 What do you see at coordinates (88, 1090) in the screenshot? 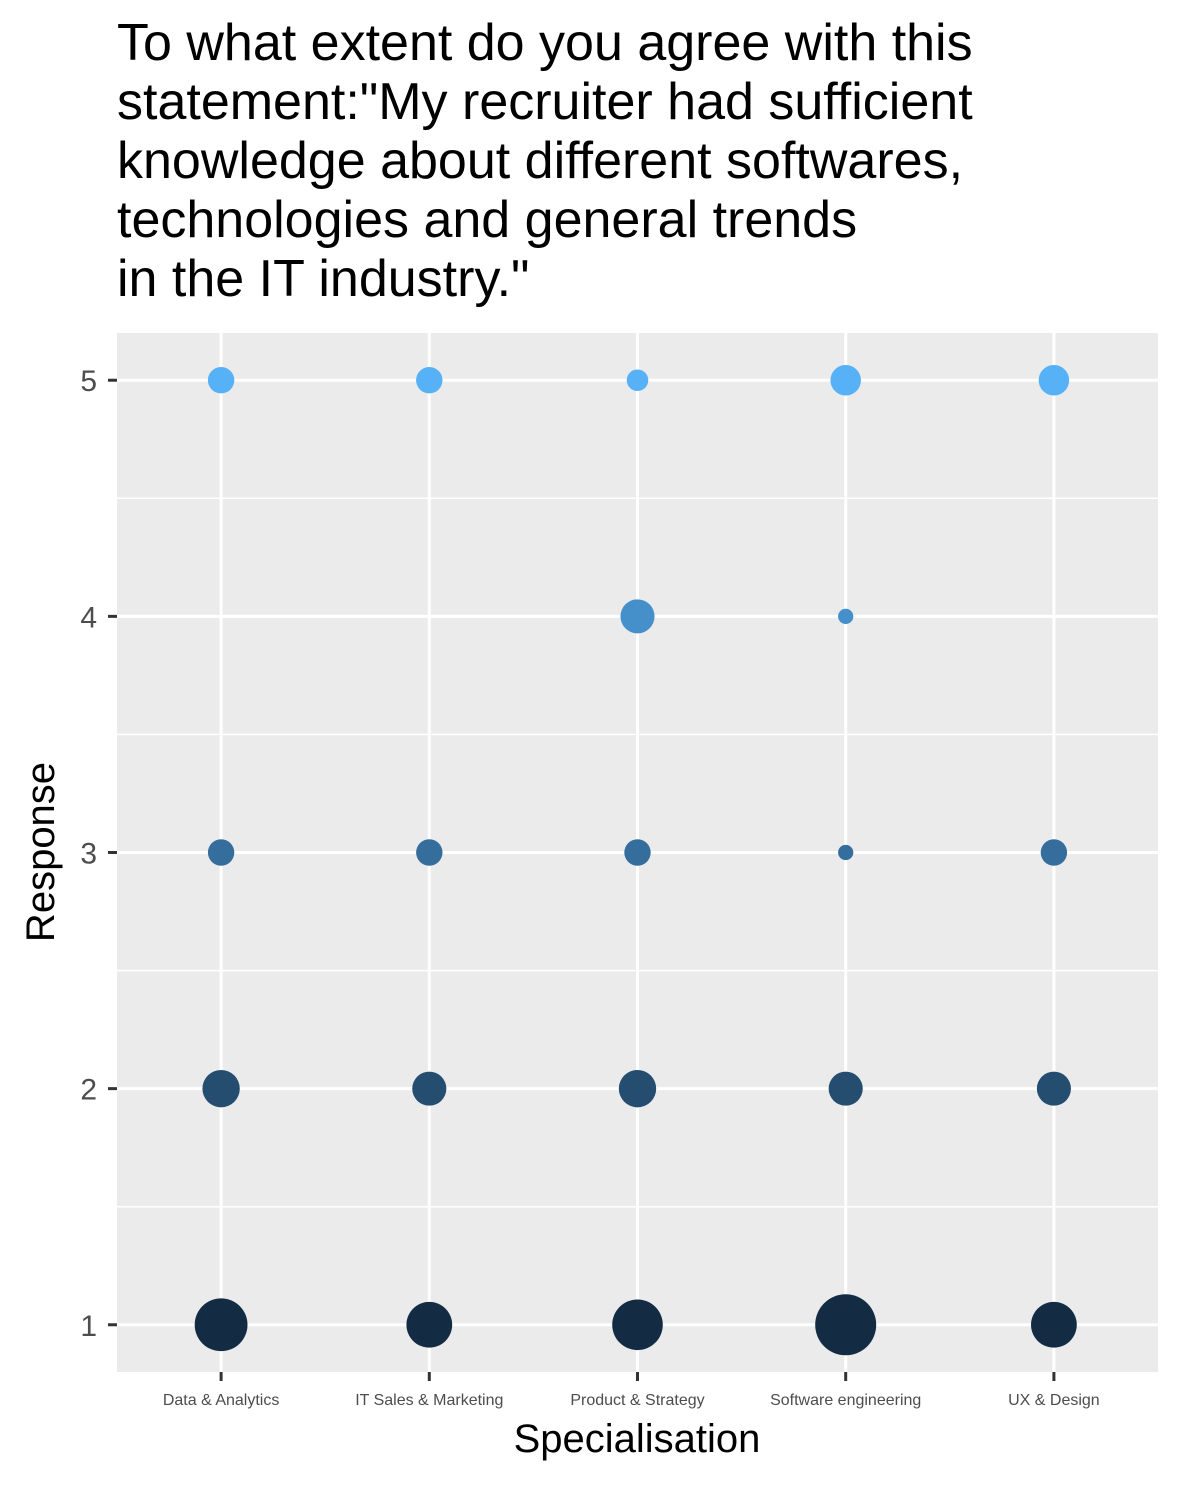
I see `y-tick-label: 2` at bounding box center [88, 1090].